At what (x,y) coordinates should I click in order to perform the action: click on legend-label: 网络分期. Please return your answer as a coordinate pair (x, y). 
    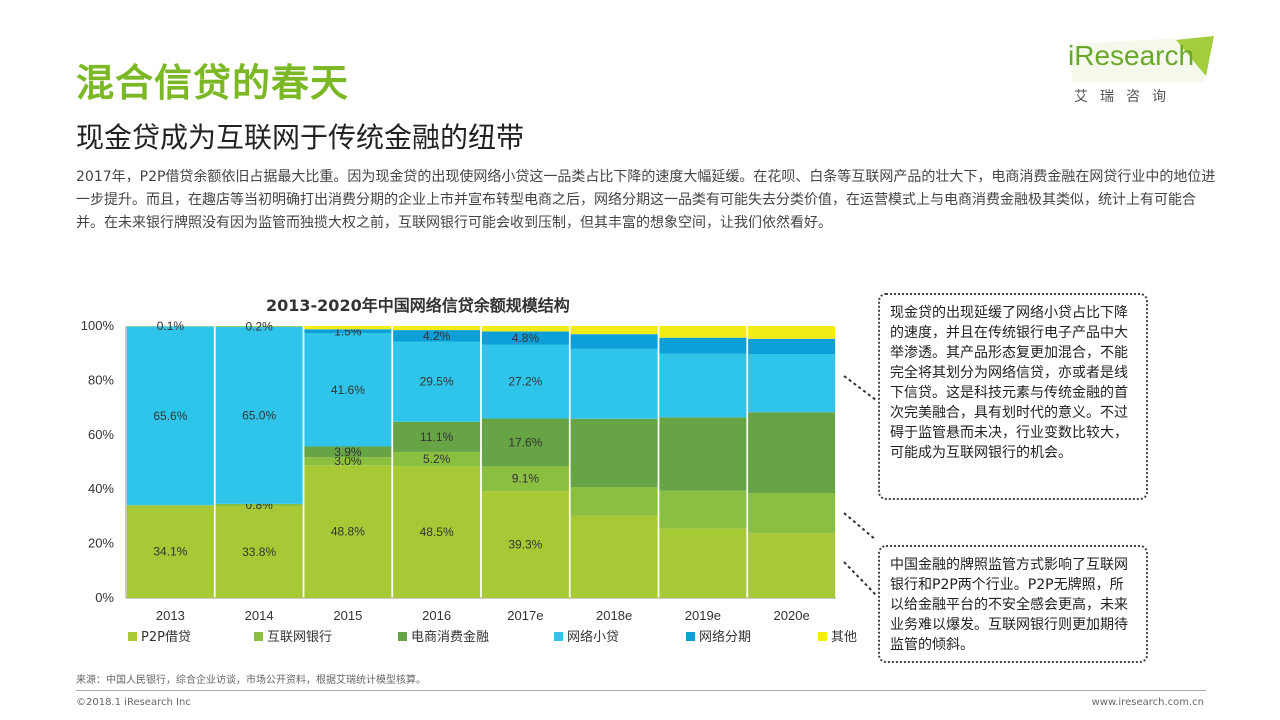
    Looking at the image, I should click on (725, 637).